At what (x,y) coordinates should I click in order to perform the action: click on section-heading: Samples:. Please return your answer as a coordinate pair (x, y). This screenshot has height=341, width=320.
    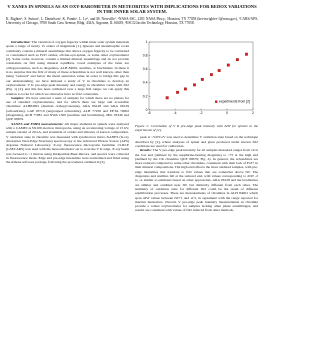
    Looking at the image, I should click on (18, 97).